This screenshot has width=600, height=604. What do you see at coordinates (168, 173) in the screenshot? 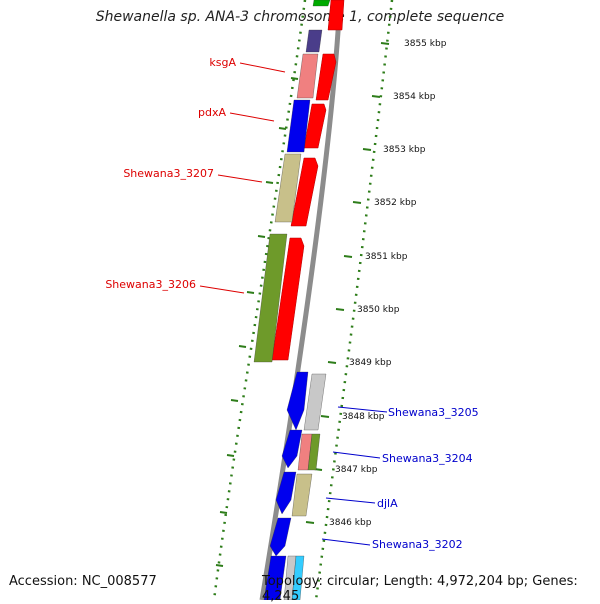
I see `gene-label-shewana3-3207: Shewana3_3207` at bounding box center [168, 173].